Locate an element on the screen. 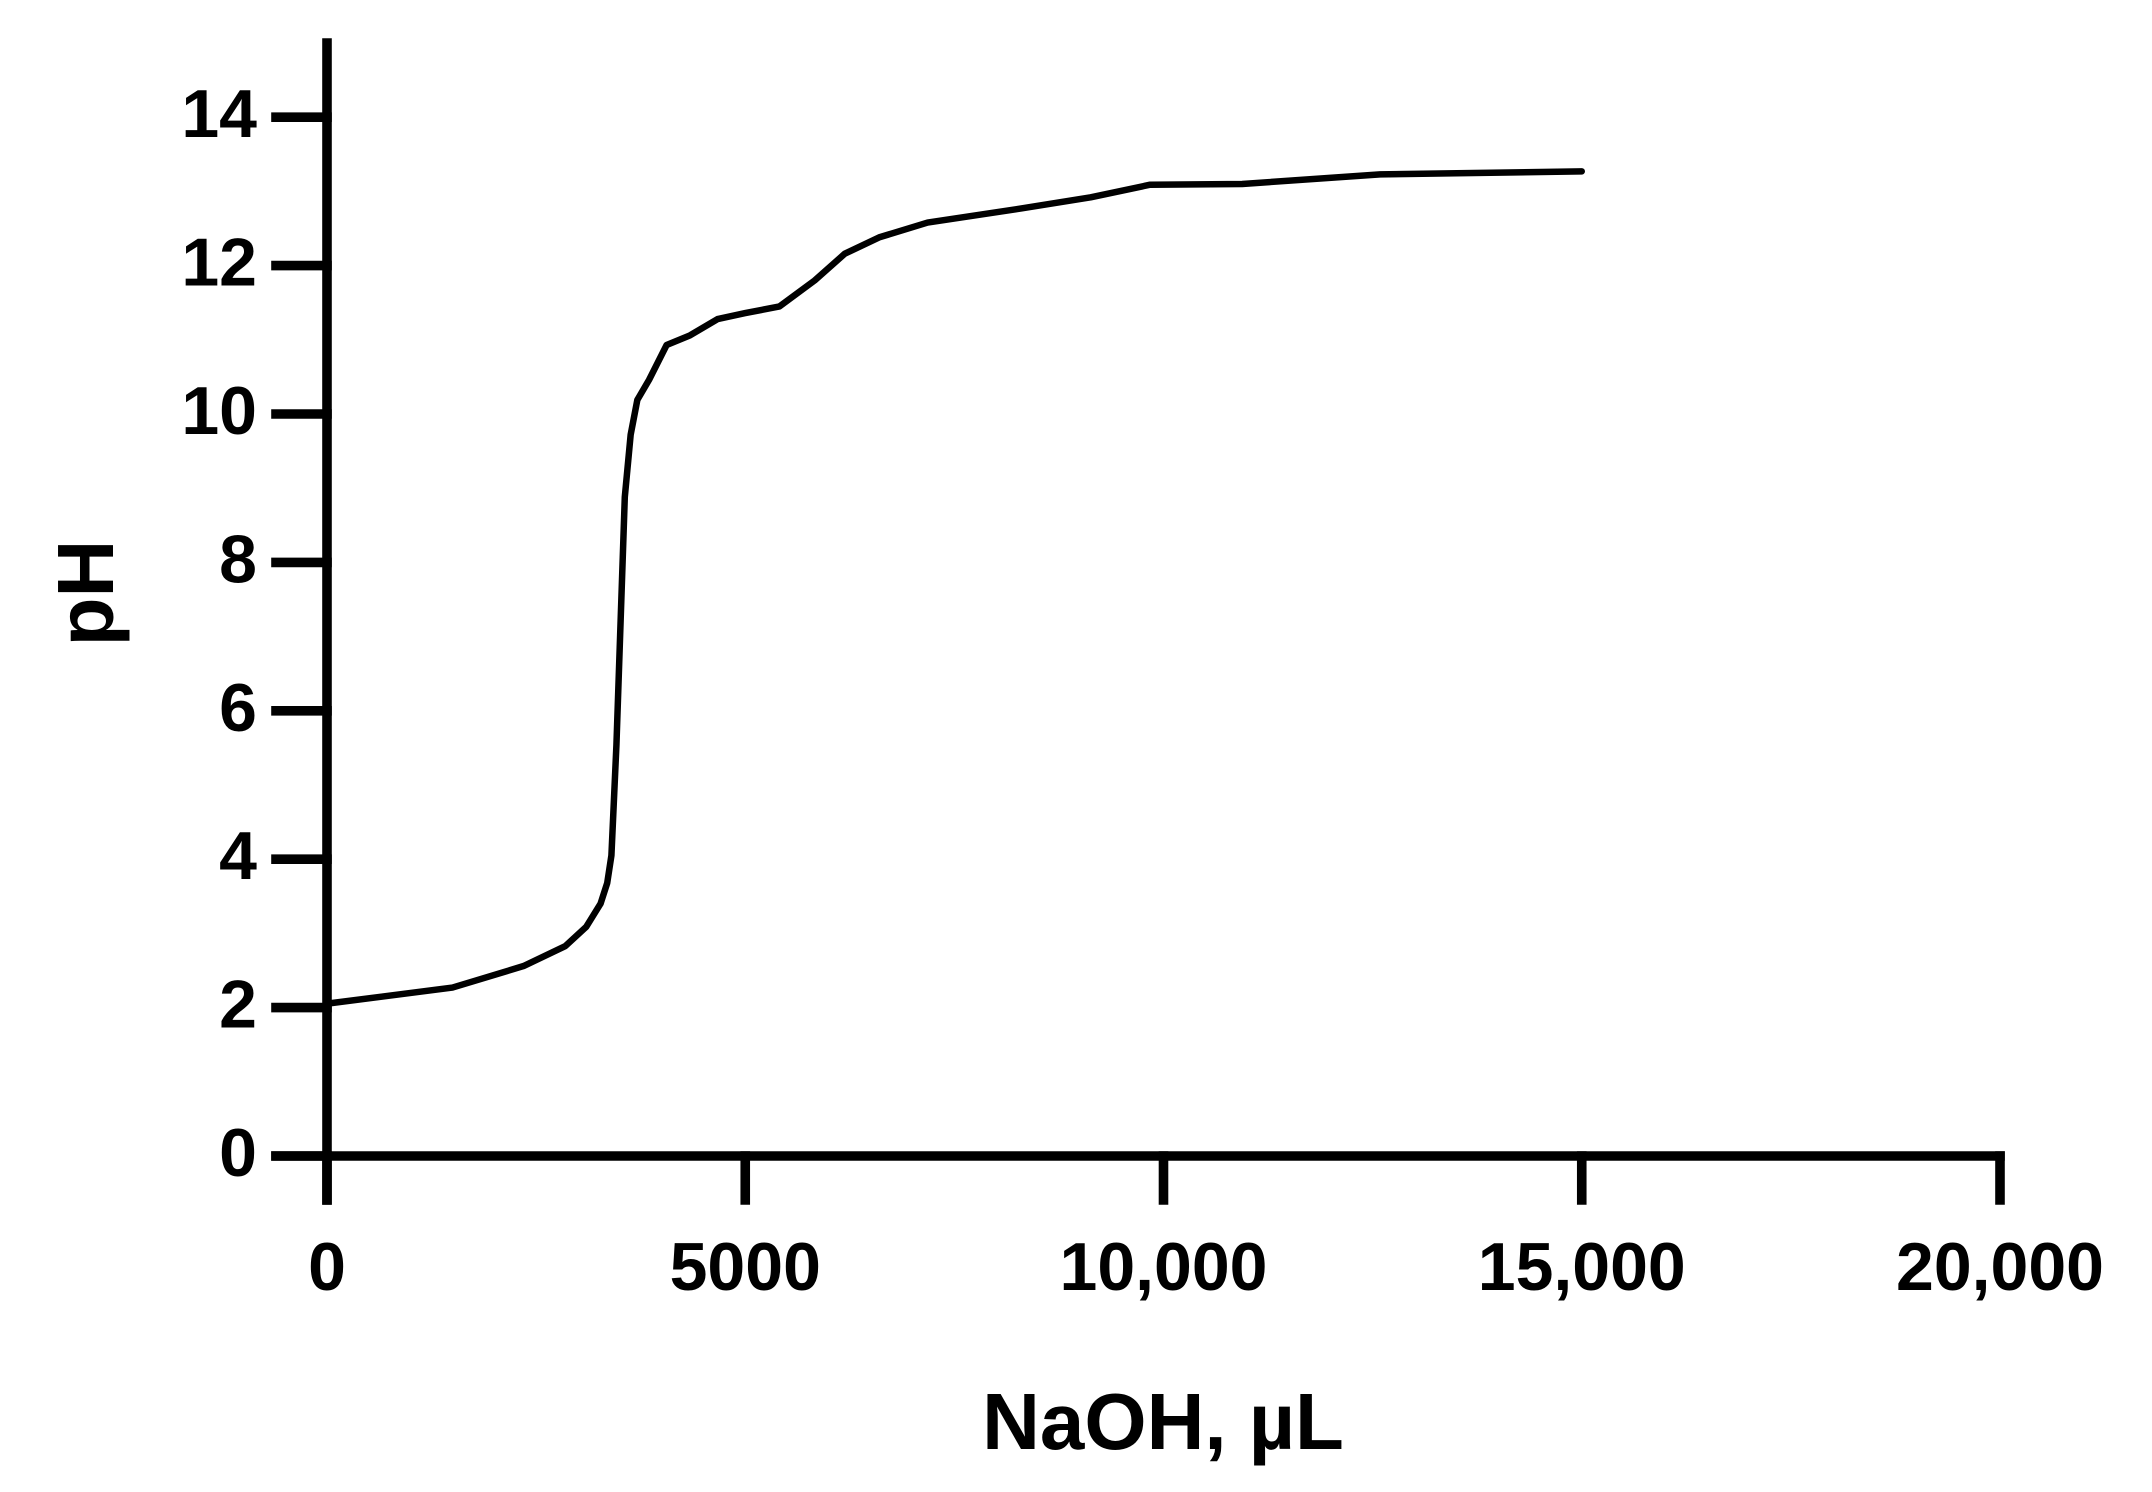  x-tick-label: 5000 is located at coordinates (745, 1267).